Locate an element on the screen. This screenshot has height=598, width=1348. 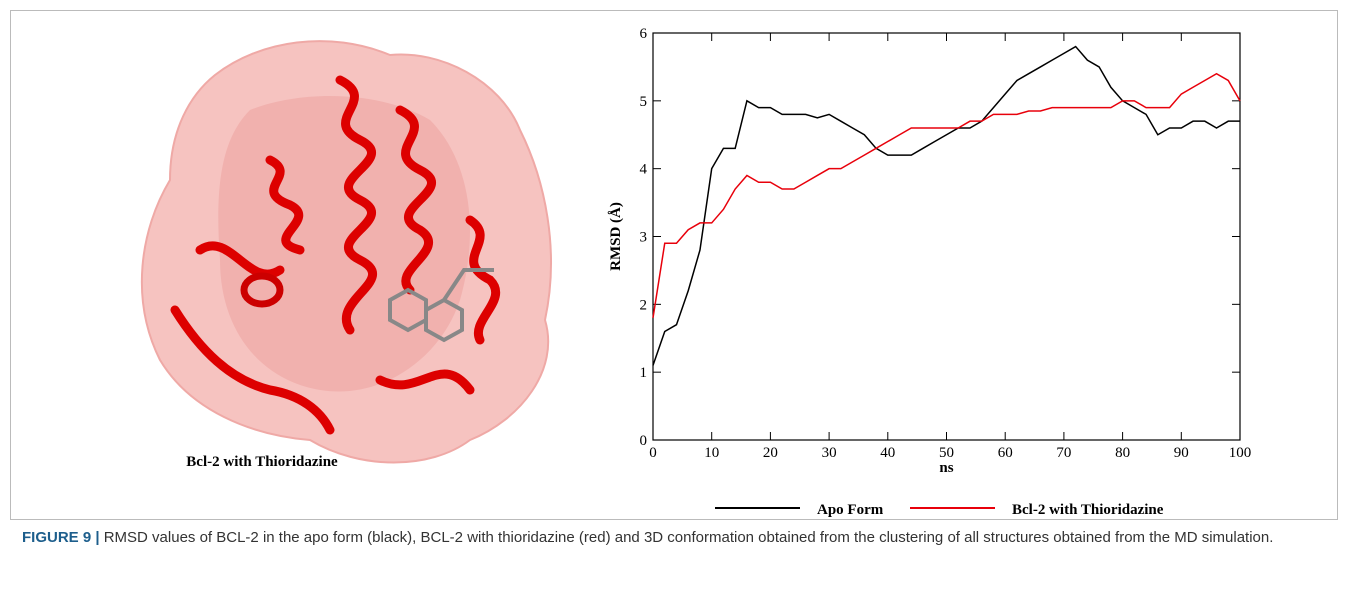
legend-label: Apo Form is located at coordinates (850, 510).